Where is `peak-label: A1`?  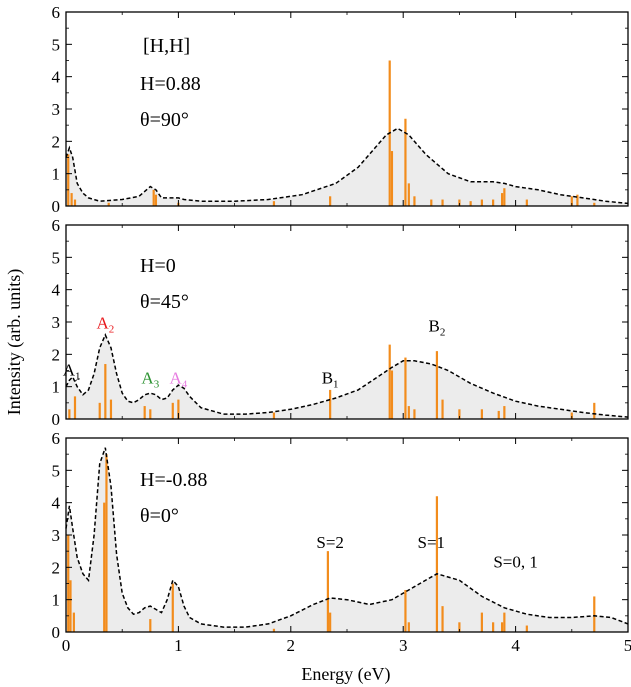
peak-label: A1 is located at coordinates (72, 371).